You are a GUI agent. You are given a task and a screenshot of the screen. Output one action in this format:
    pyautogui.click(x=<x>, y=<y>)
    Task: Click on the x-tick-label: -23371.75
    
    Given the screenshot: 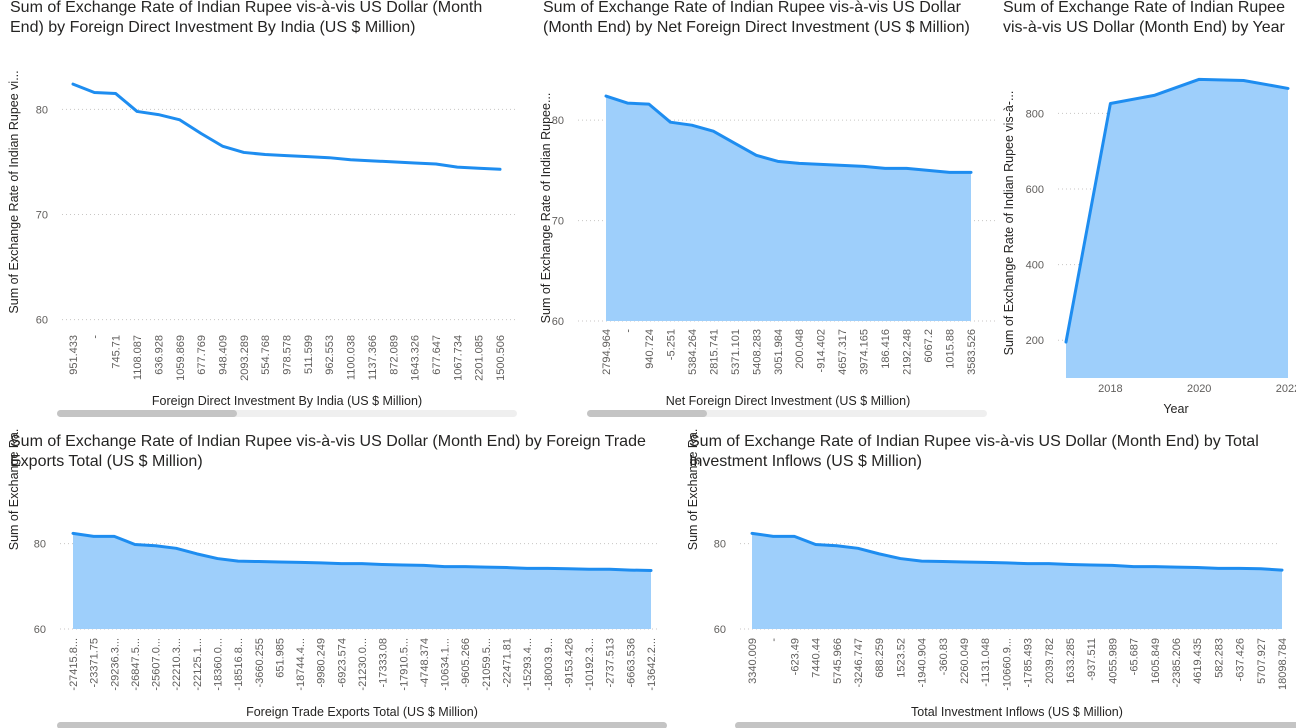 What is the action you would take?
    pyautogui.click(x=95, y=663)
    